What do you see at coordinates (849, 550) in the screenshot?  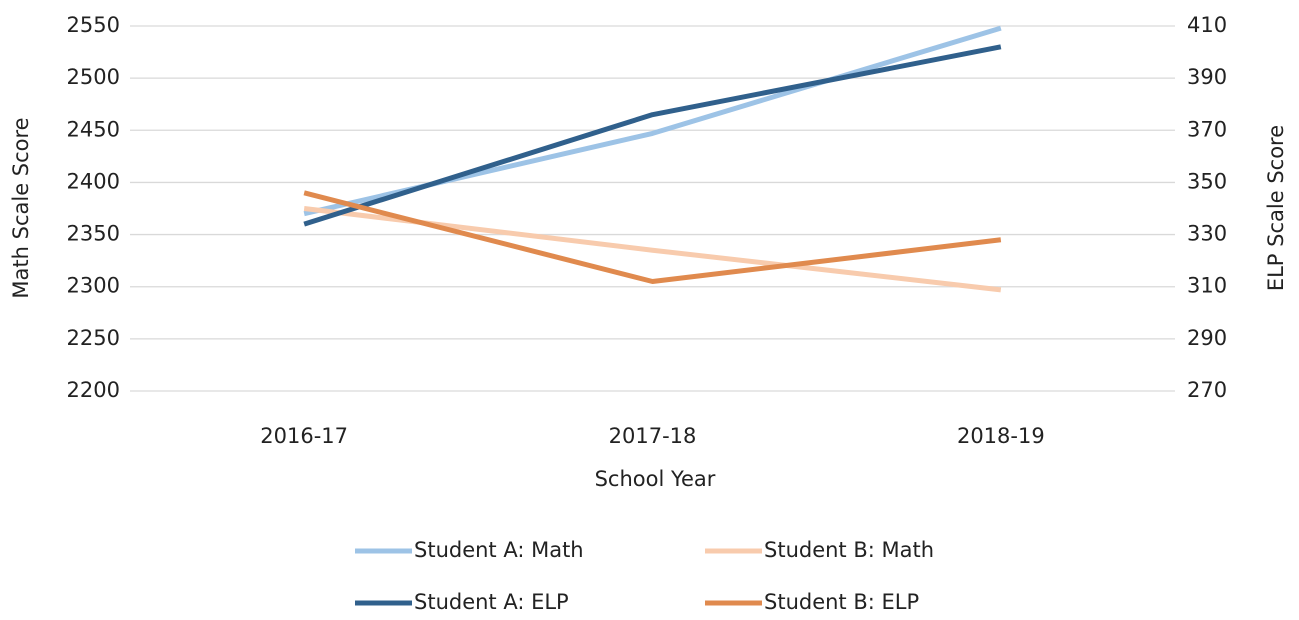 I see `legend-label: Student B: Math` at bounding box center [849, 550].